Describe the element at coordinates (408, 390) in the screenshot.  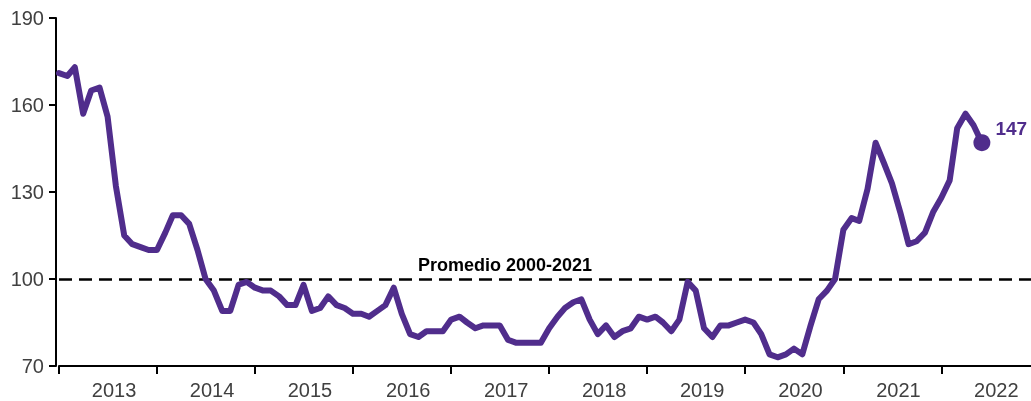
I see `x-tick-label: 2016` at that location.